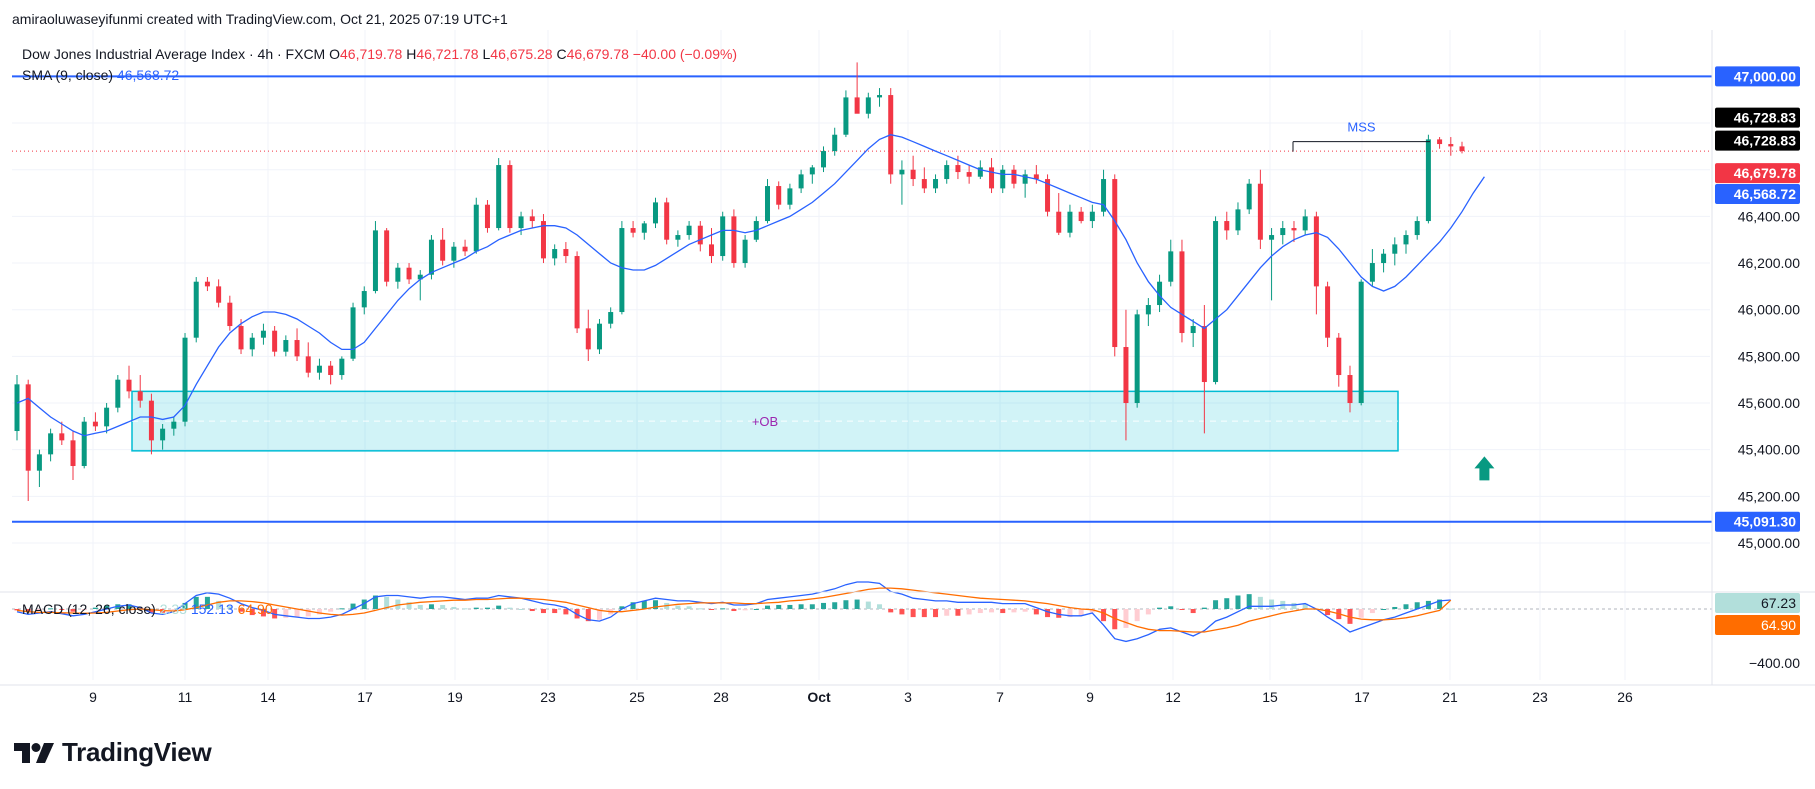  Describe the element at coordinates (1000, 697) in the screenshot. I see `x-tick-label: 7` at that location.